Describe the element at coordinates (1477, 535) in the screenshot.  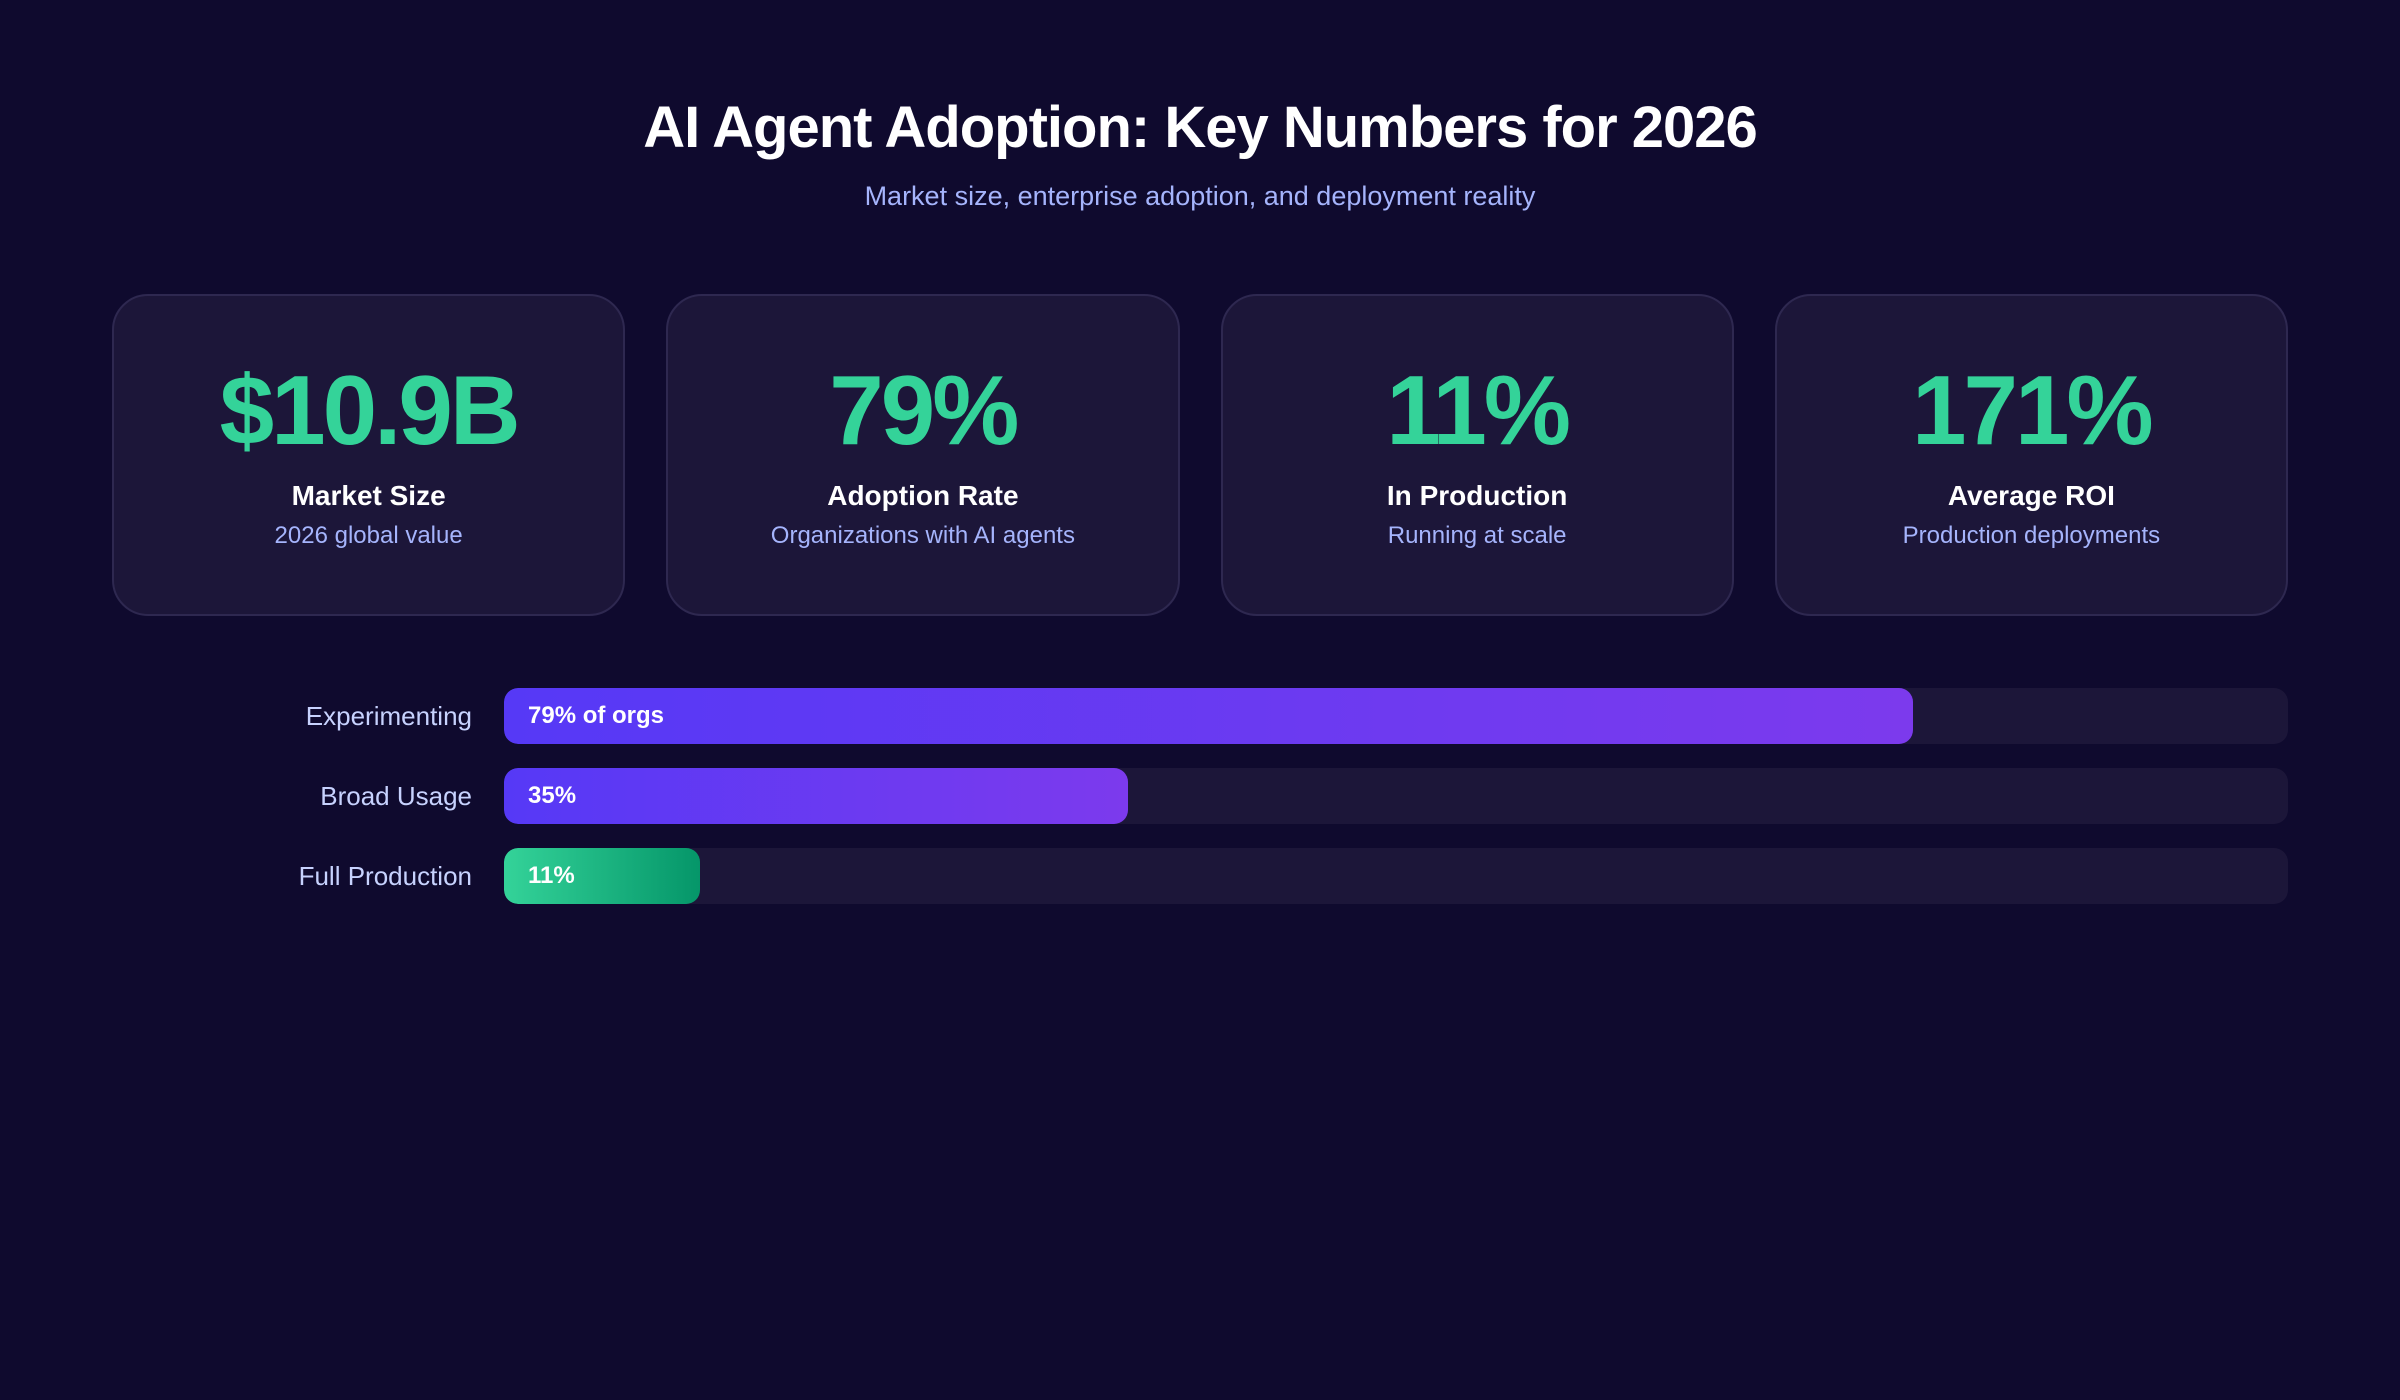
I see `stat-caption: Running at scale` at that location.